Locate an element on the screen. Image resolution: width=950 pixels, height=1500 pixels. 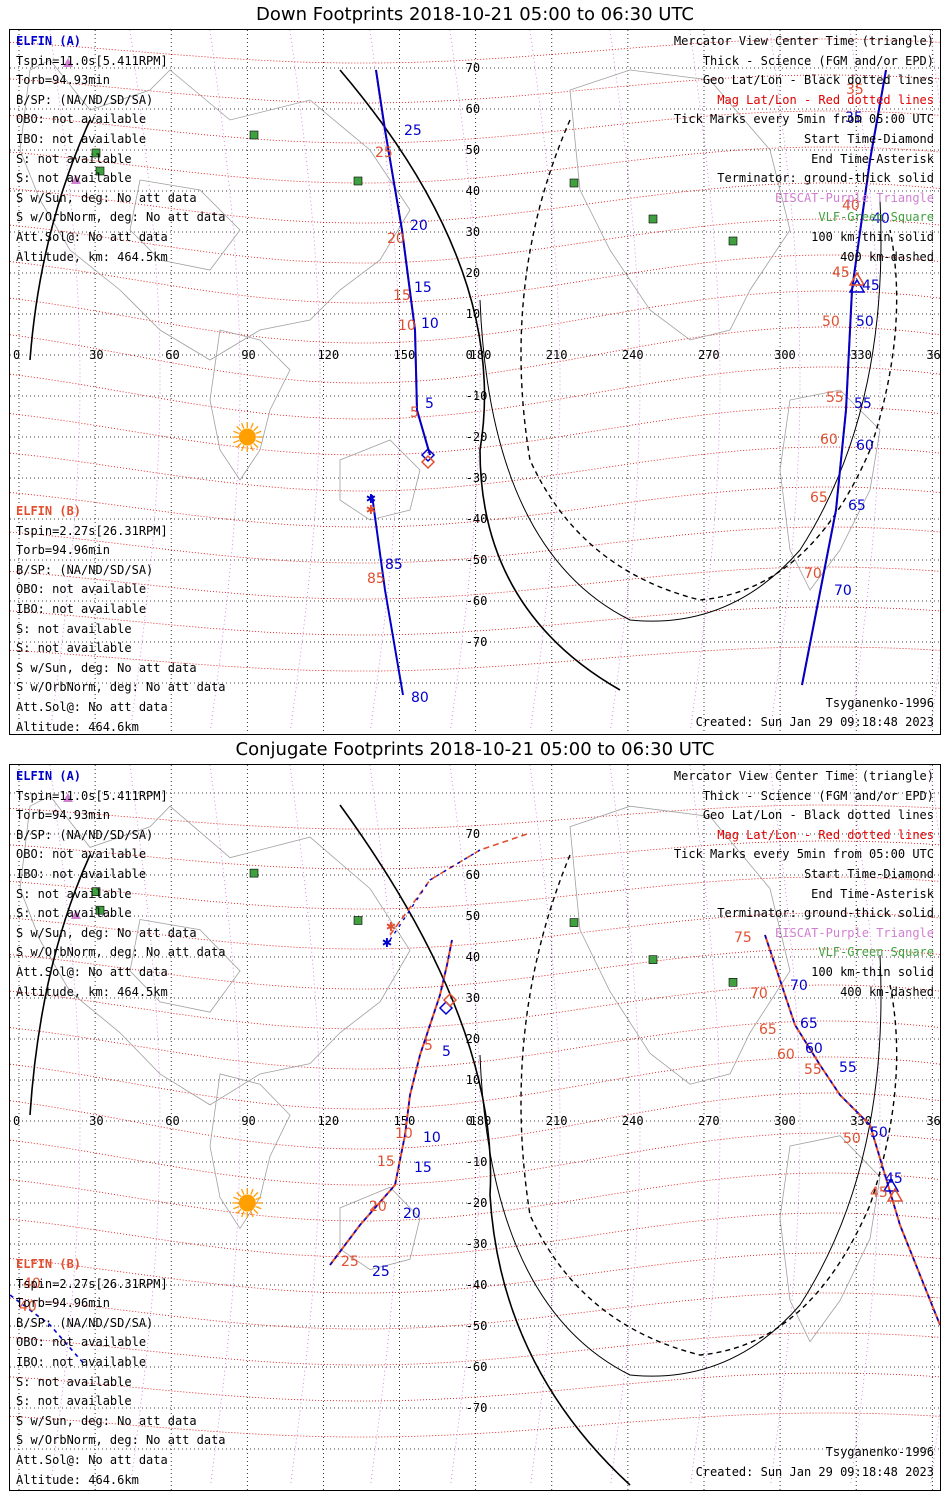
info-elfin-a-line: B/SP: (NA/ND/SD/SA) is located at coordinates (85, 99).